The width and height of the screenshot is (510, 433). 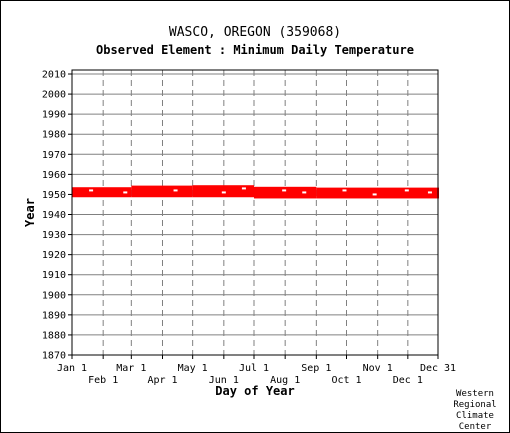 I want to click on y-tick-label: 1990, so click(x=54, y=115).